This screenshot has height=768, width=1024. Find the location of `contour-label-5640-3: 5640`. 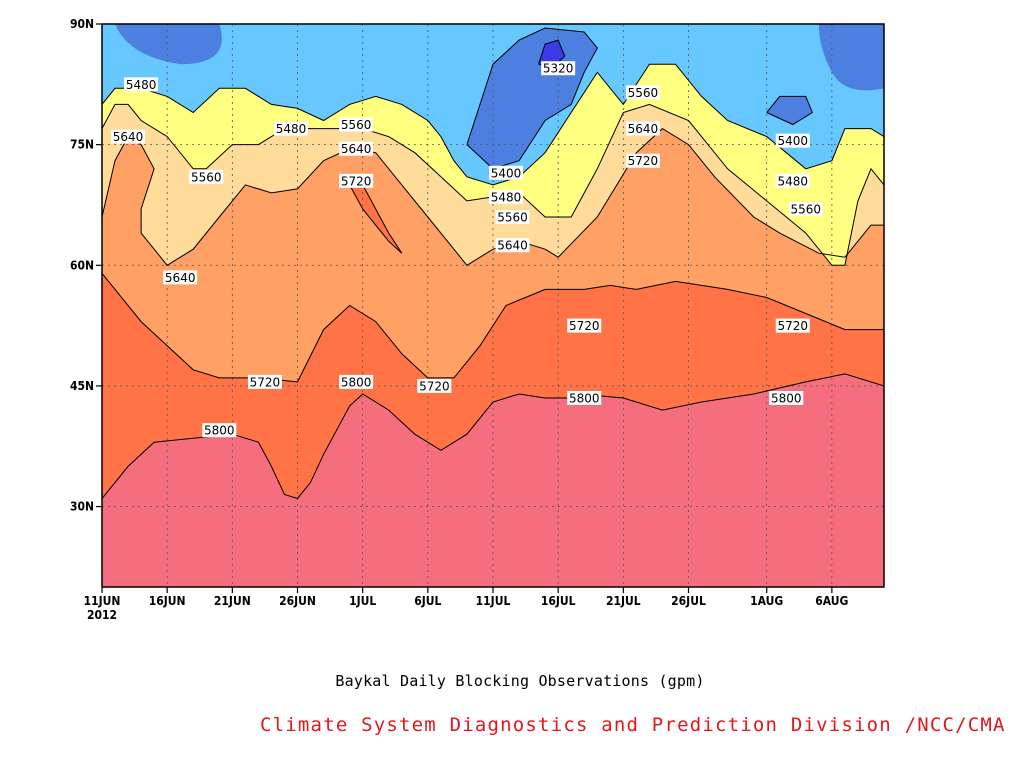

contour-label-5640-3: 5640 is located at coordinates (180, 277).